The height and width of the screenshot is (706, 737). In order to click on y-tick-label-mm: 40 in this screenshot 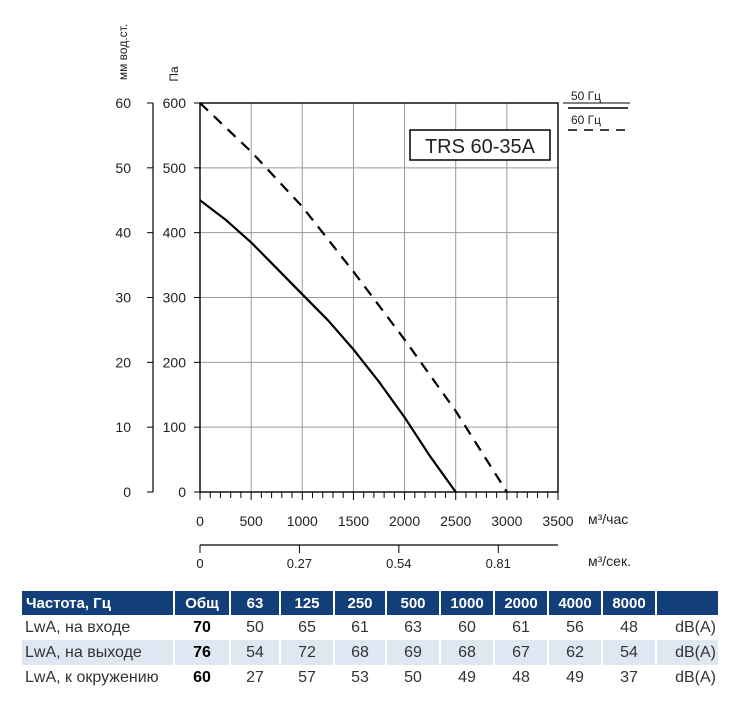, I will do `click(123, 233)`.